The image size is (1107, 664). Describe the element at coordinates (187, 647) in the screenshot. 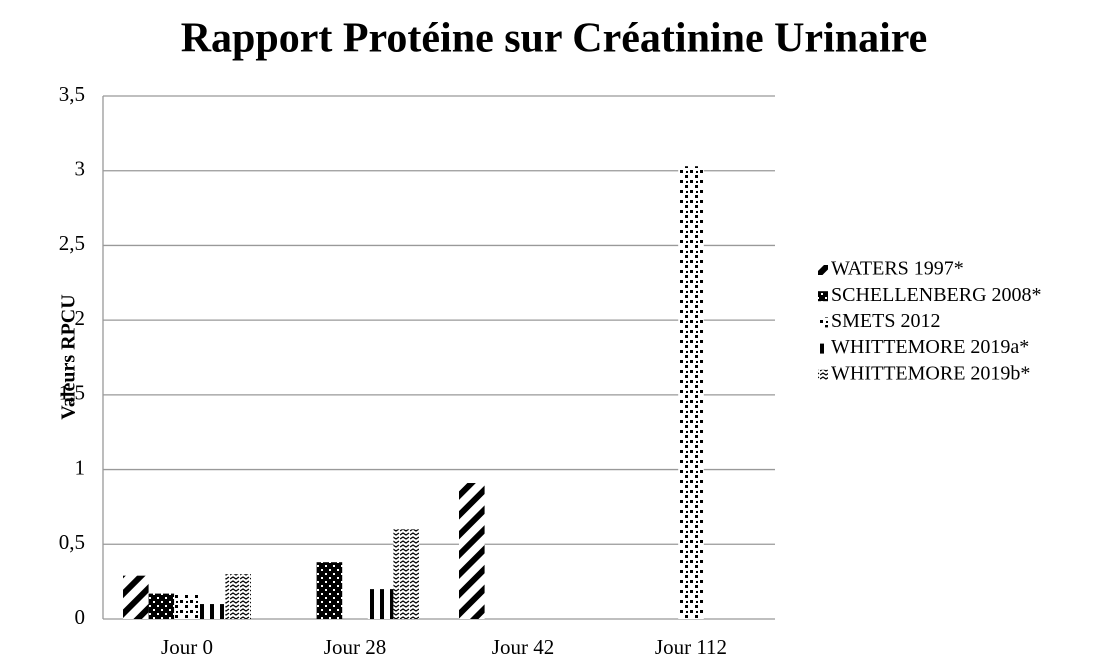

I see `x-tick-label: Jour 0` at that location.